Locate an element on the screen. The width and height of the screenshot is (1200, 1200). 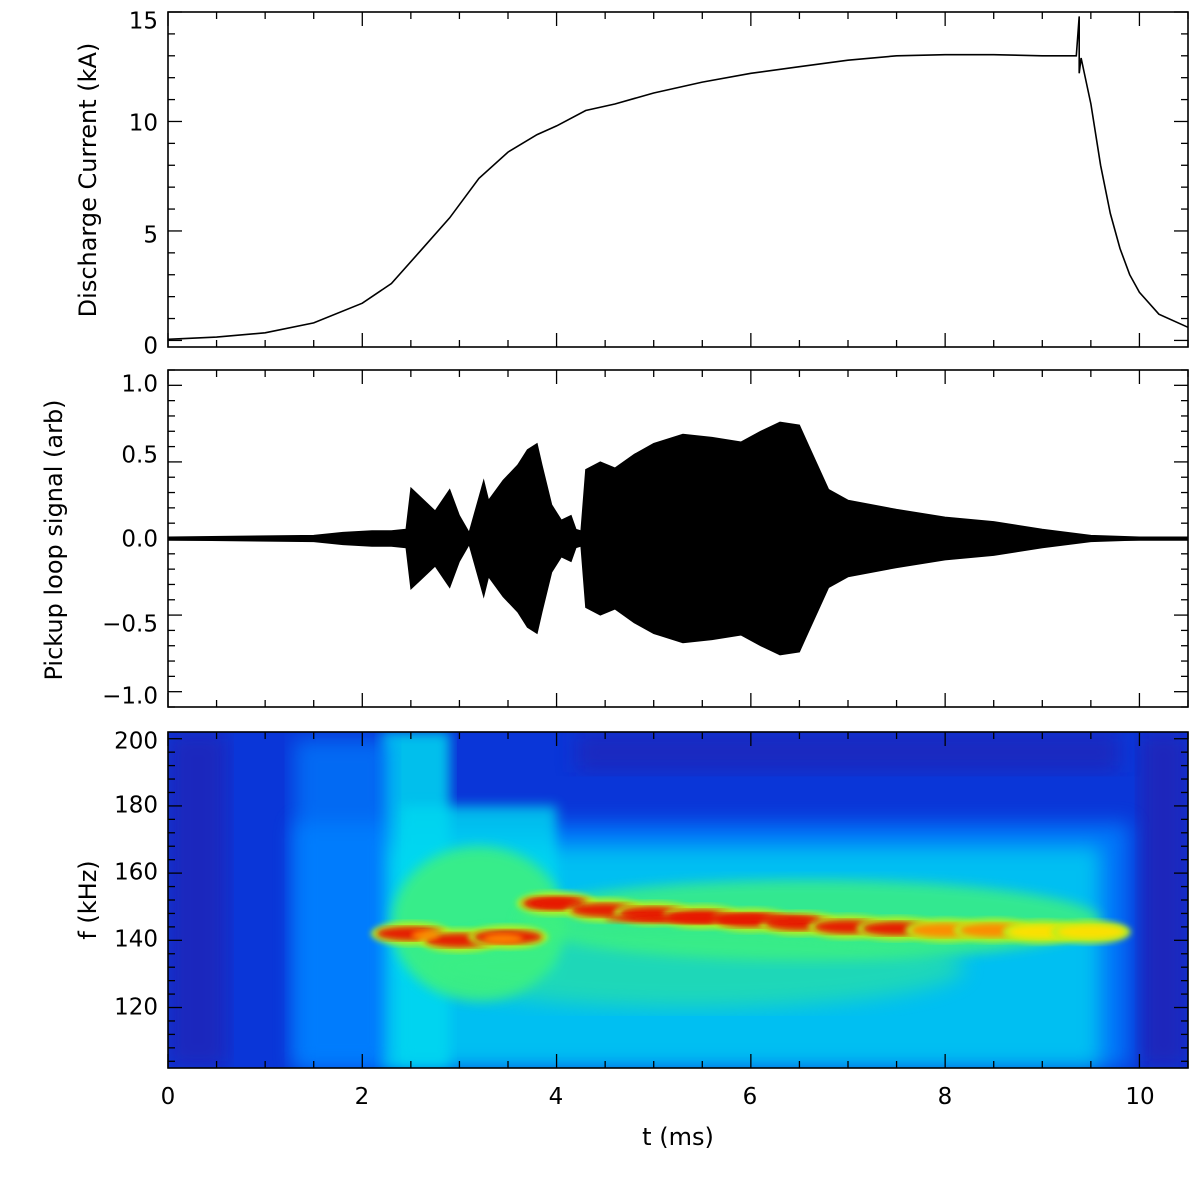
xtick-label: 2 is located at coordinates (362, 1097).